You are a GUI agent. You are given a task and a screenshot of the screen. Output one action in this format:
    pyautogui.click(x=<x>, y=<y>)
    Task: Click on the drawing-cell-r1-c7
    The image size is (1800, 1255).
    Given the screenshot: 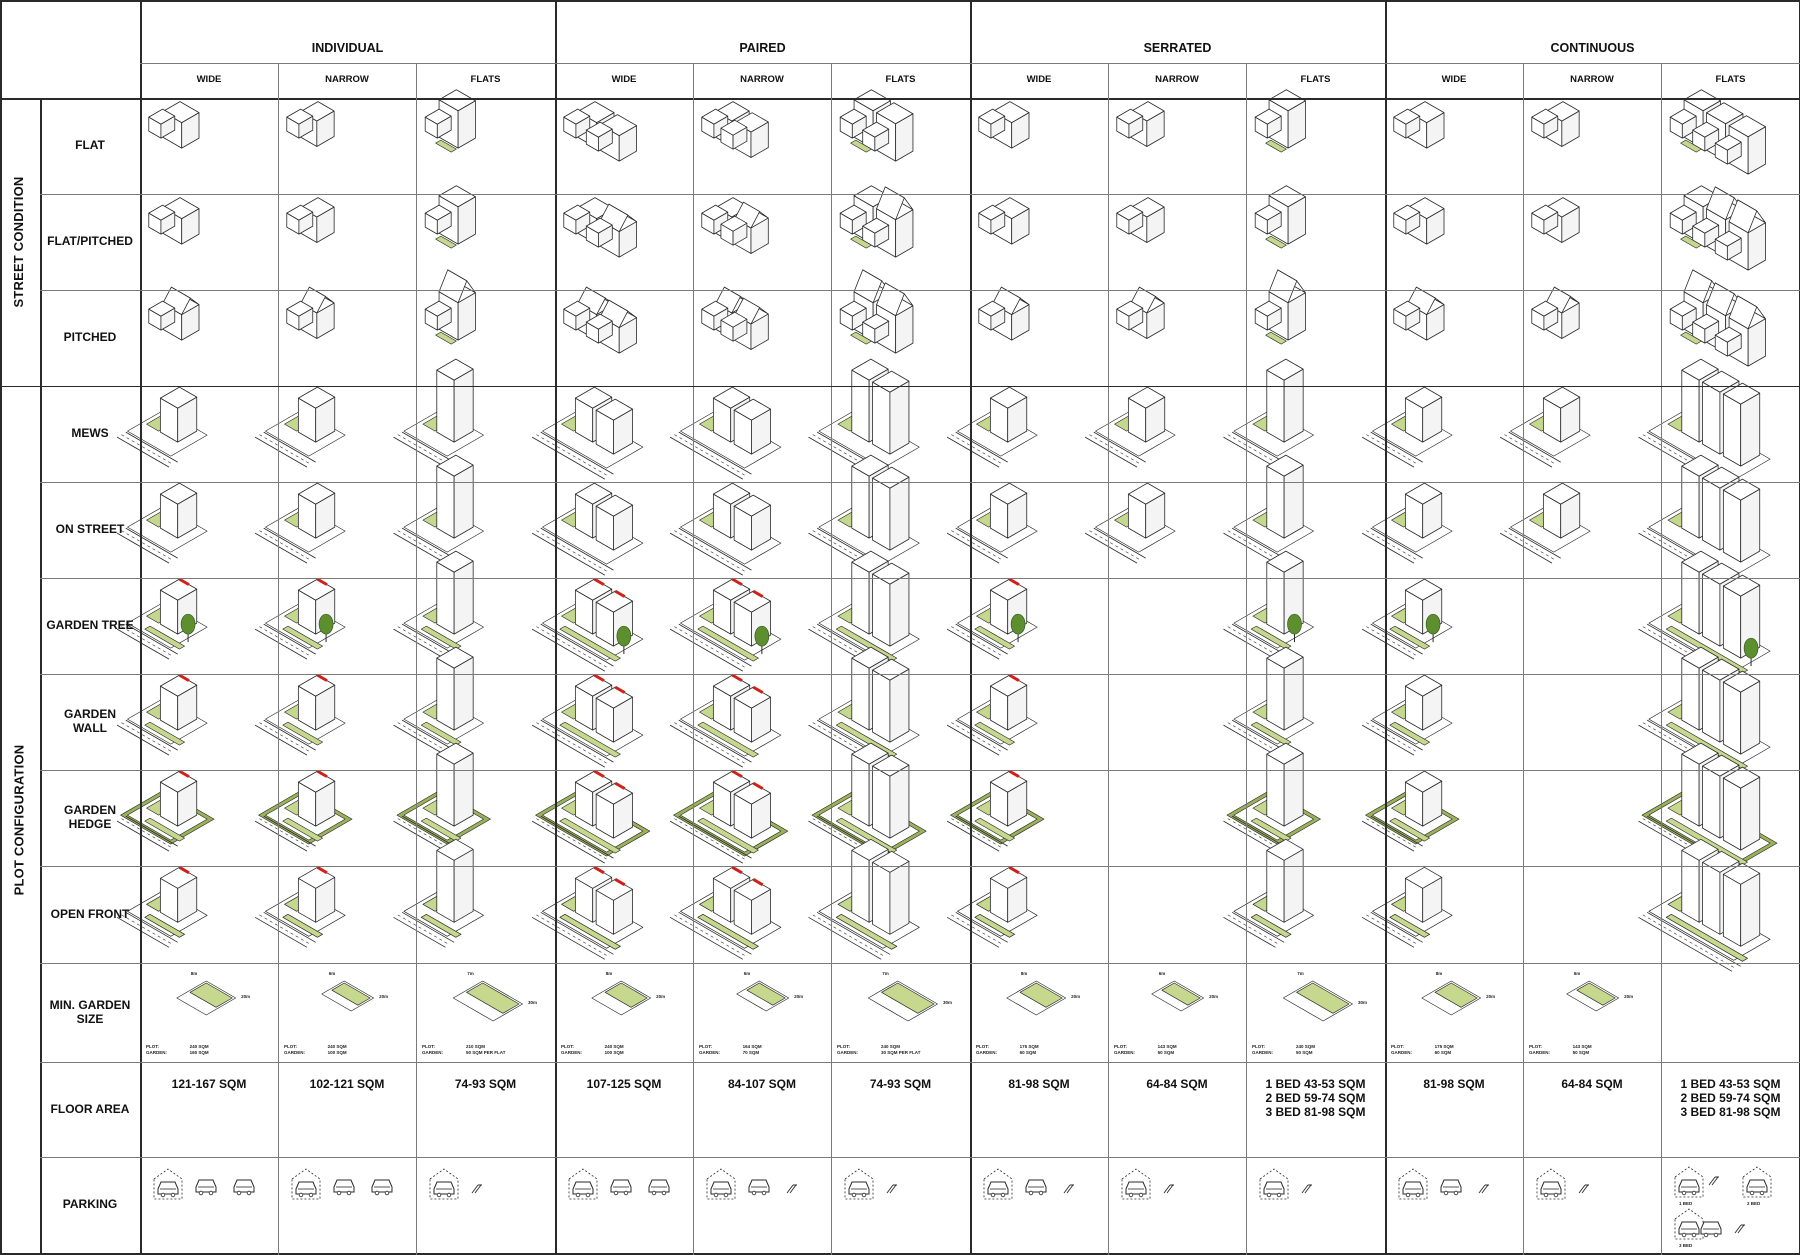 What is the action you would take?
    pyautogui.click(x=1140, y=220)
    